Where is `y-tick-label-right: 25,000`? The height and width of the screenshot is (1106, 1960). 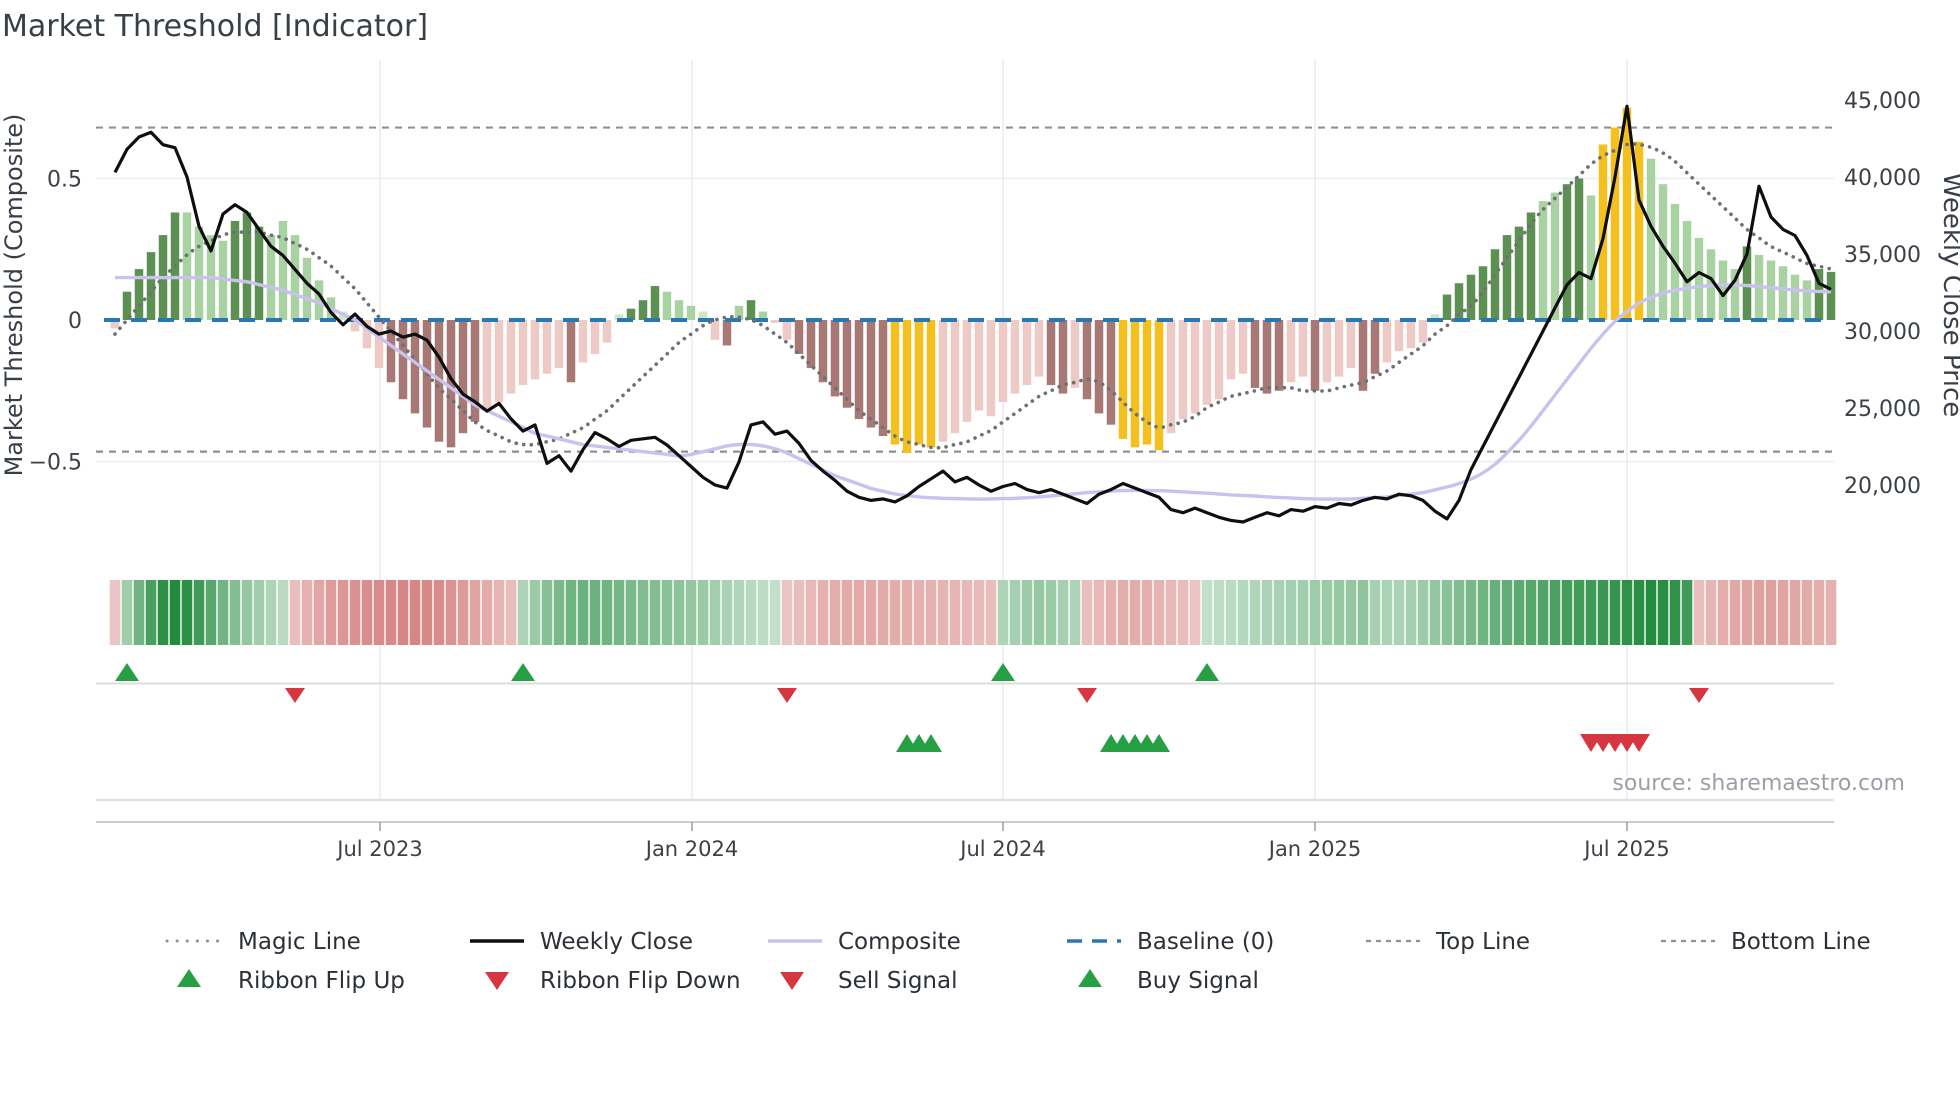 y-tick-label-right: 25,000 is located at coordinates (1882, 409).